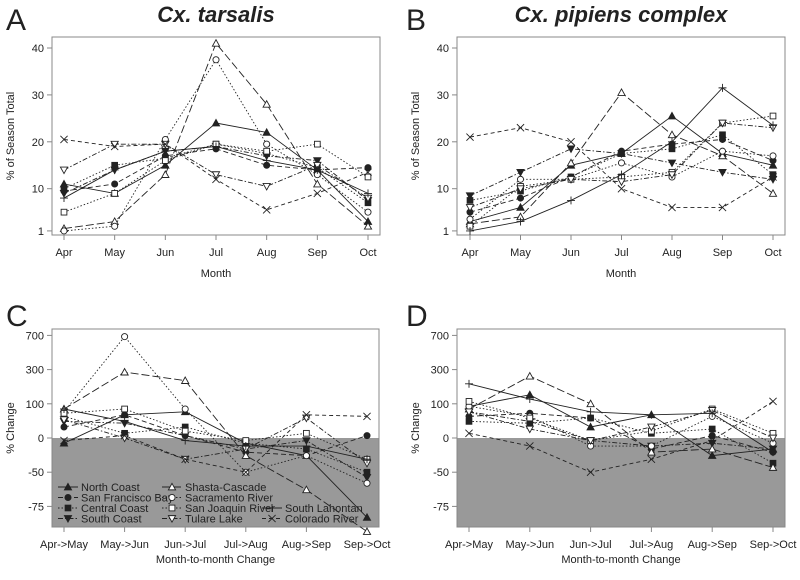 The width and height of the screenshot is (800, 580). What do you see at coordinates (100, 520) in the screenshot?
I see `legend-item: South Coast` at bounding box center [100, 520].